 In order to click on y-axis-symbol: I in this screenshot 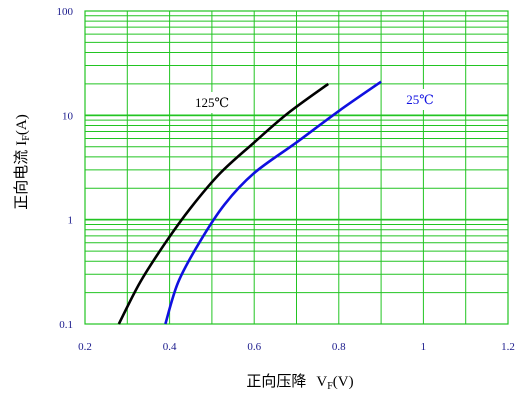, I will do `click(22, 143)`.